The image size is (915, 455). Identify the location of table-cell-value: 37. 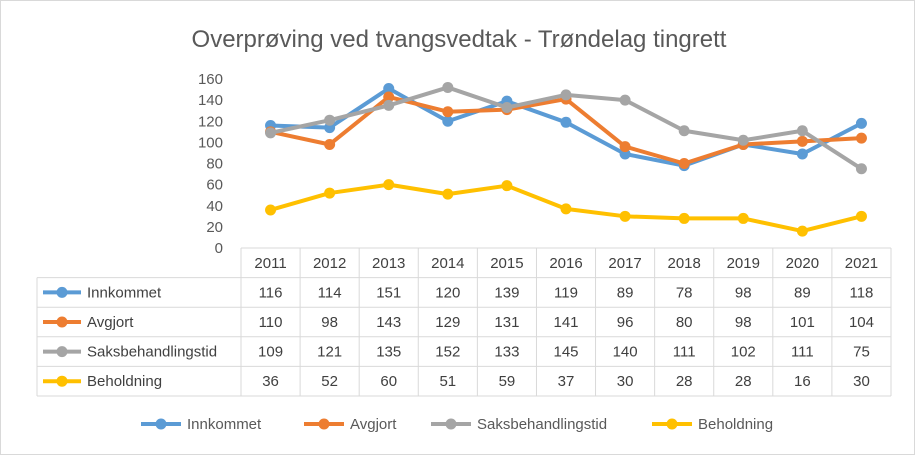
(566, 381).